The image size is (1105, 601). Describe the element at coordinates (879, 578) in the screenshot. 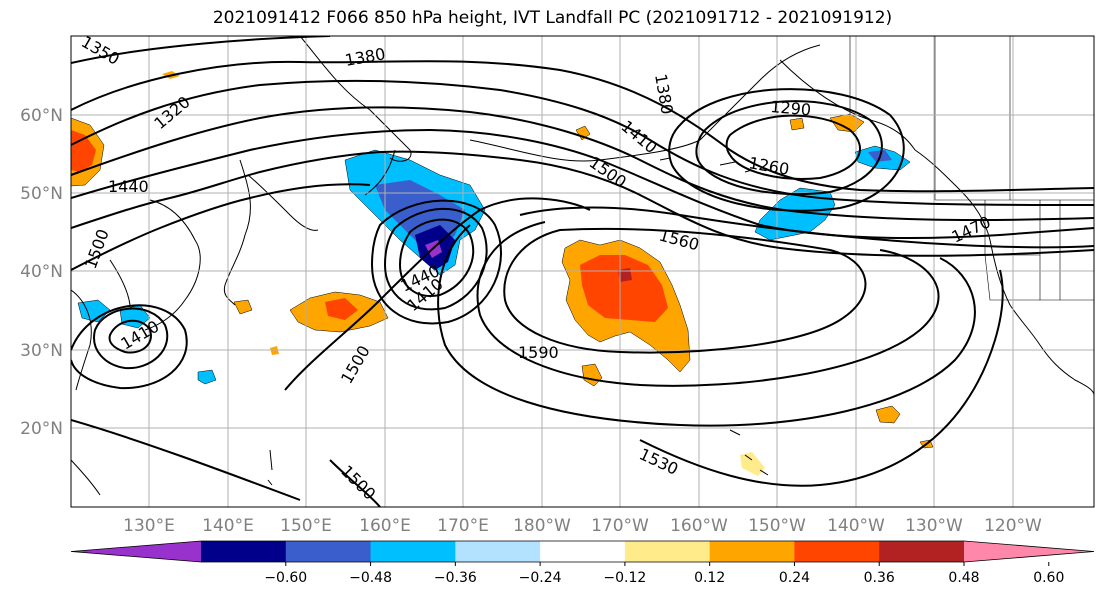

I see `colorbar-tick-label: 0.36` at that location.